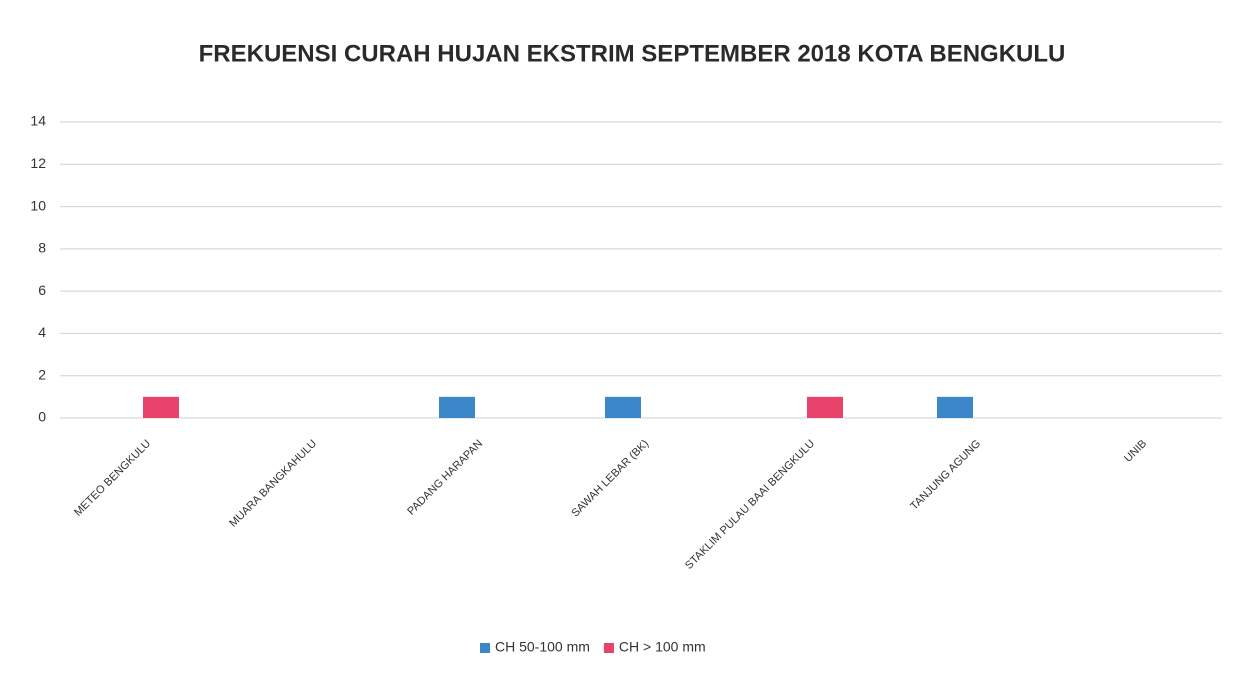 This screenshot has height=678, width=1247. Describe the element at coordinates (42, 332) in the screenshot. I see `y-tick-label: 4` at that location.